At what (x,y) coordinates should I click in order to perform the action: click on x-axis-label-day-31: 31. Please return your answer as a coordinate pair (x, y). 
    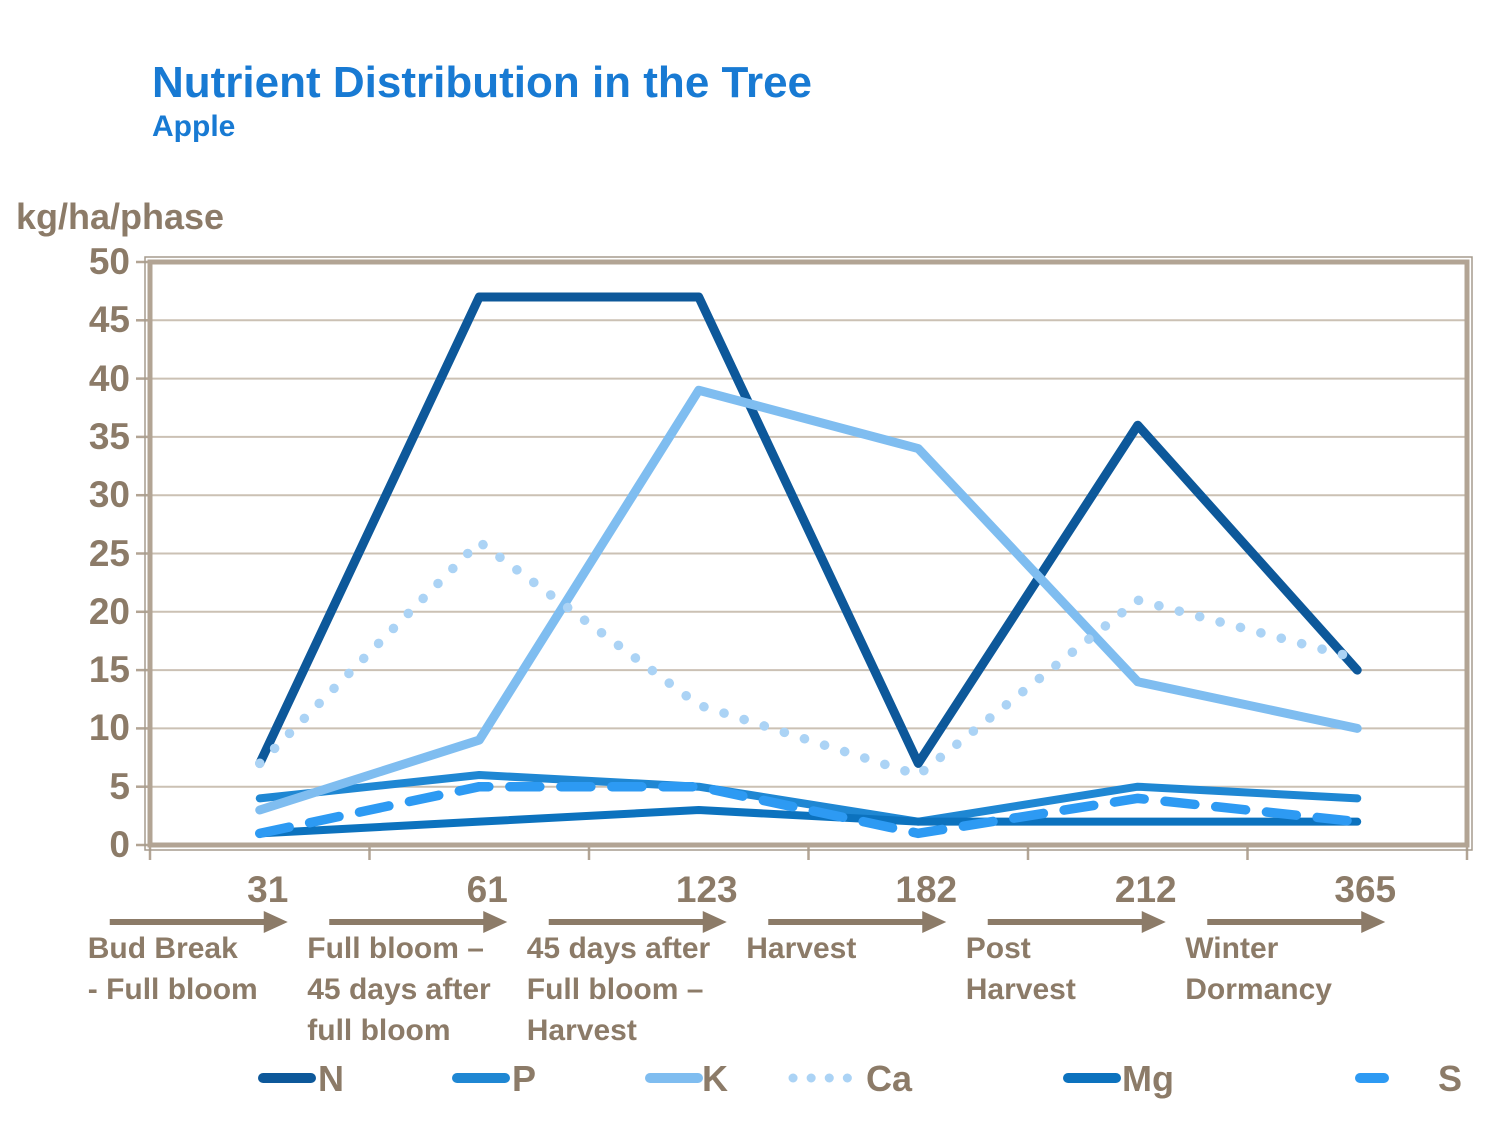
    Looking at the image, I should click on (268, 889).